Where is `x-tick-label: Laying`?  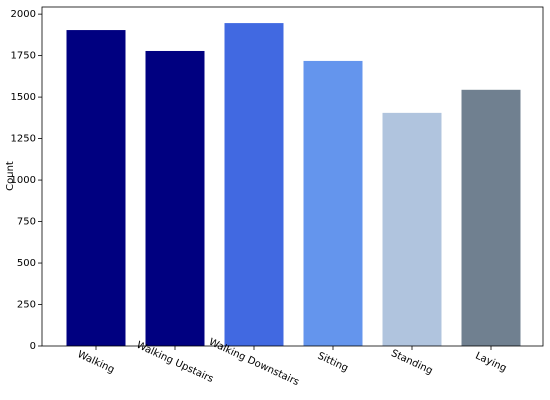 x-tick-label: Laying is located at coordinates (490, 362).